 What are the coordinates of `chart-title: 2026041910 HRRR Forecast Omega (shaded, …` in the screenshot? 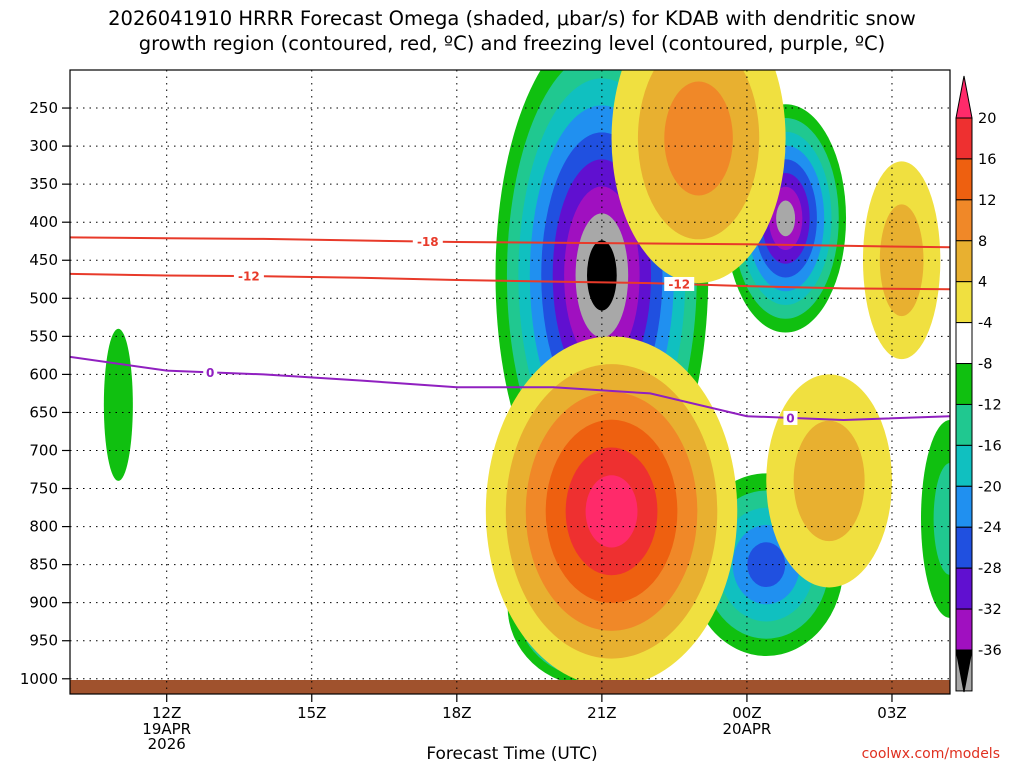 It's located at (512, 31).